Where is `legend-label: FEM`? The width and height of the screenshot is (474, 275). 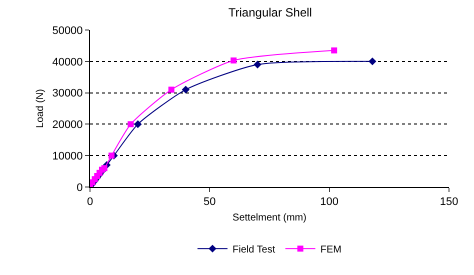 legend-label: FEM is located at coordinates (331, 250).